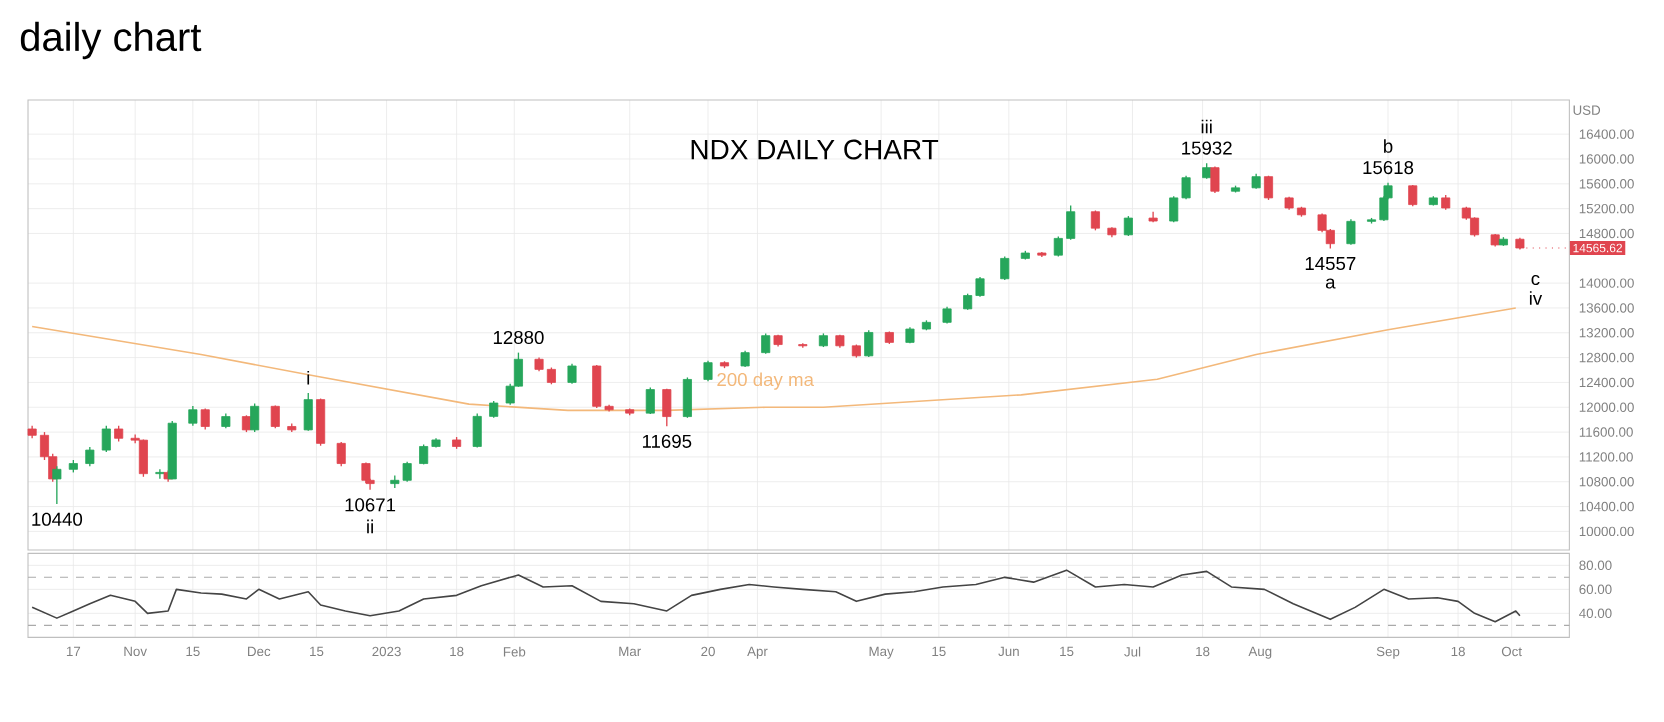 The image size is (1664, 722). I want to click on annotation: 10440, so click(57, 519).